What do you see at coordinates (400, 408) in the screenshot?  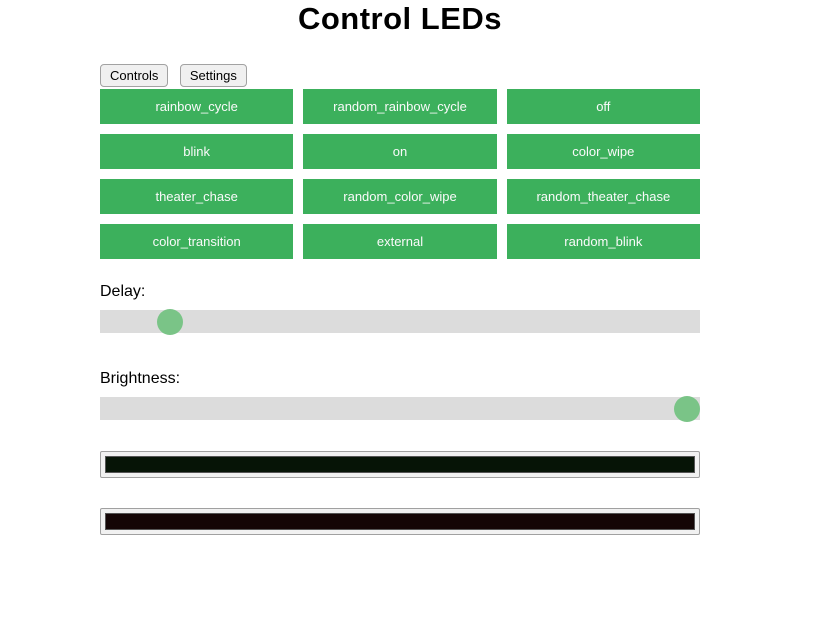 I see `brightness-slider` at bounding box center [400, 408].